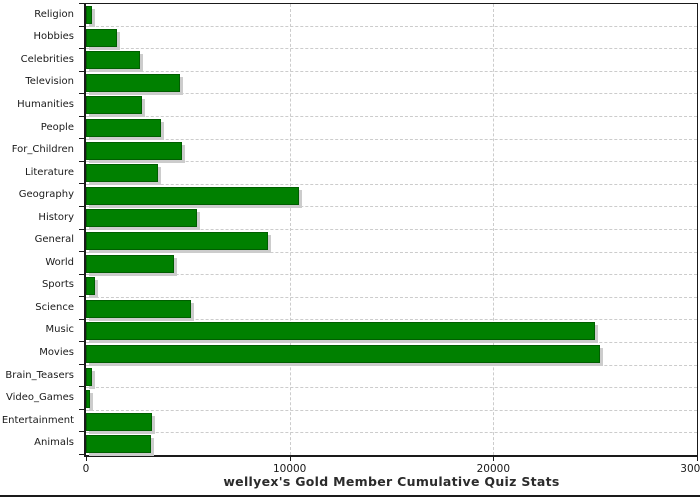  What do you see at coordinates (177, 240) in the screenshot?
I see `bar-general` at bounding box center [177, 240].